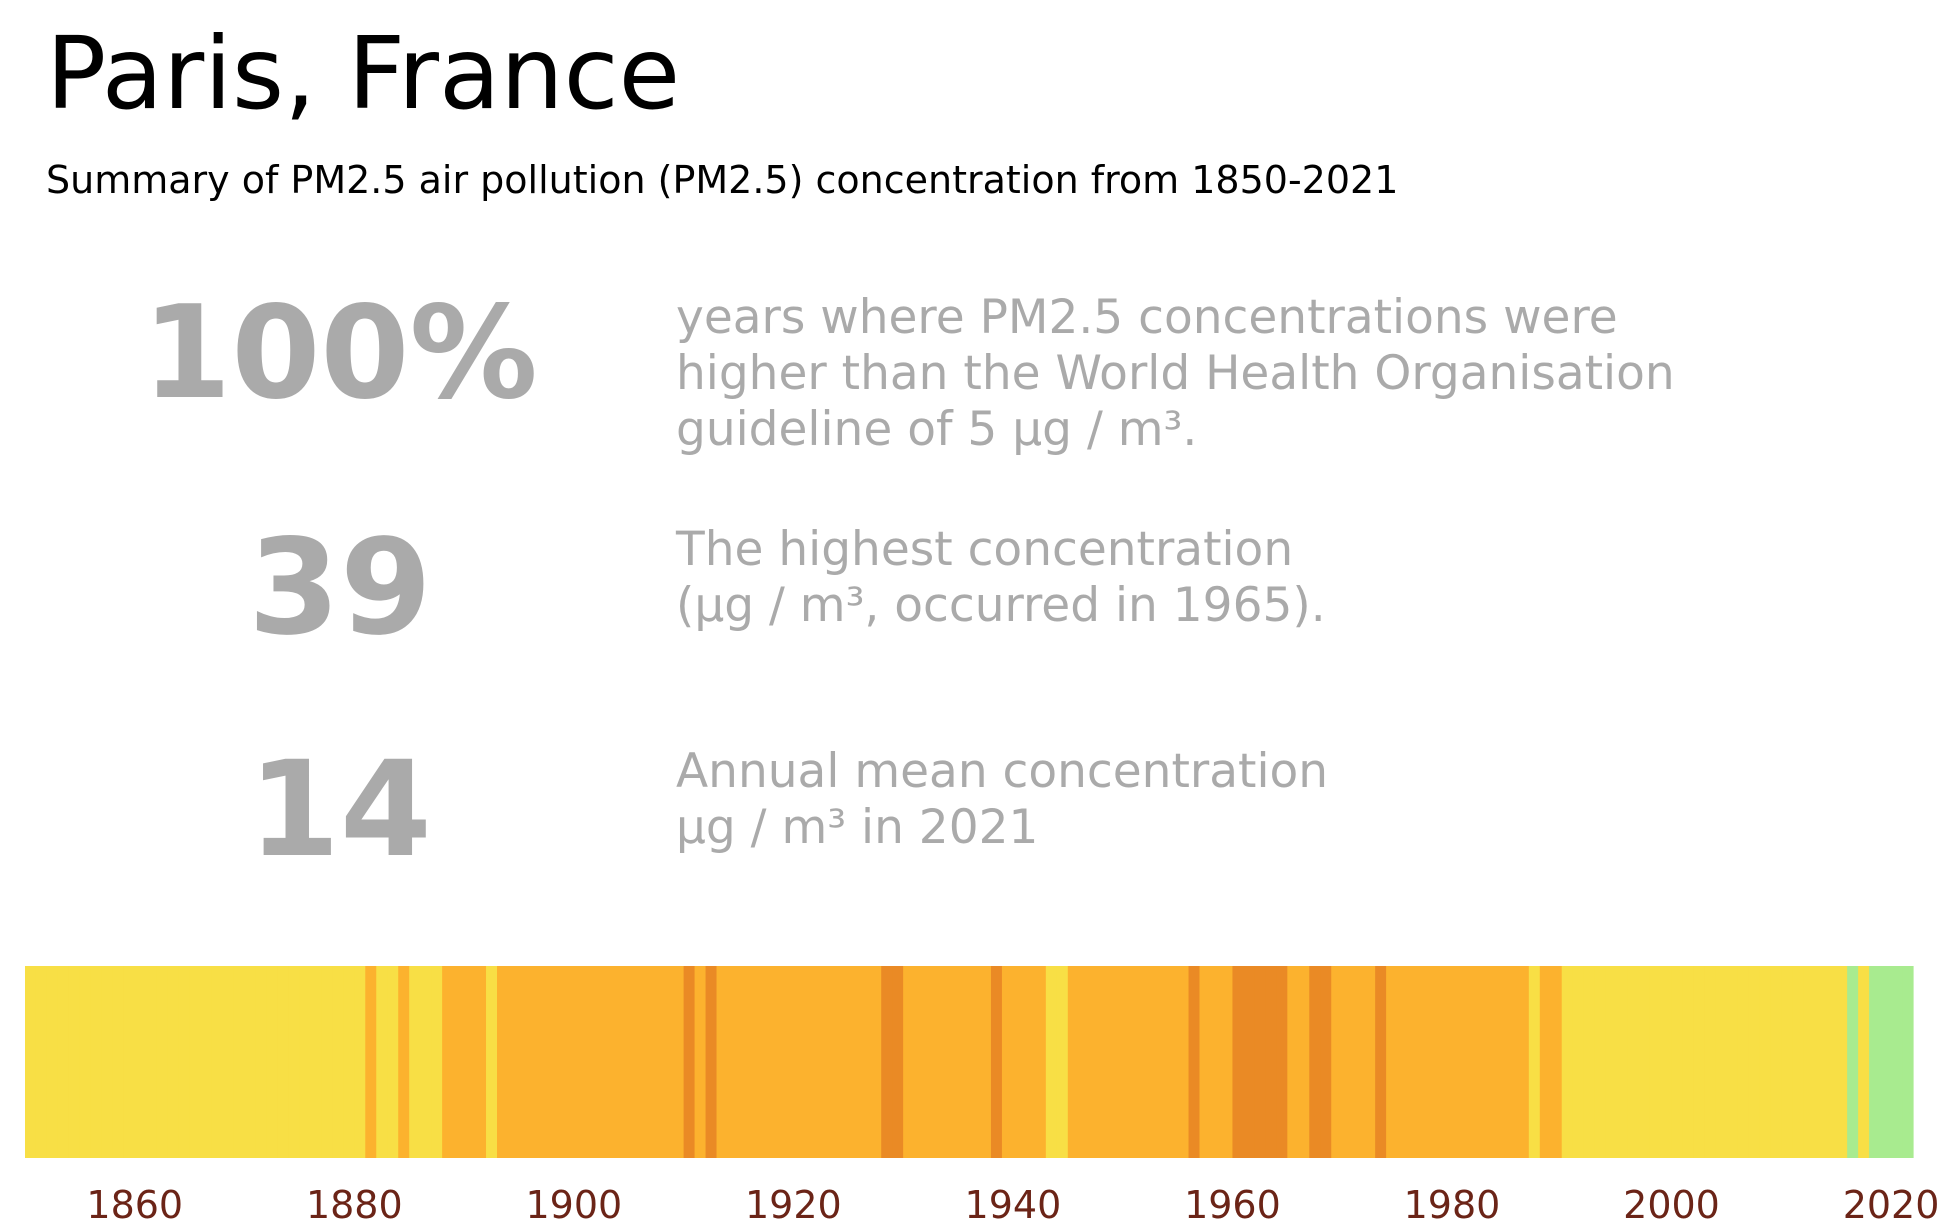  Describe the element at coordinates (937, 429) in the screenshot. I see `stat-description-line: guideline of 5 µg / m³.` at that location.